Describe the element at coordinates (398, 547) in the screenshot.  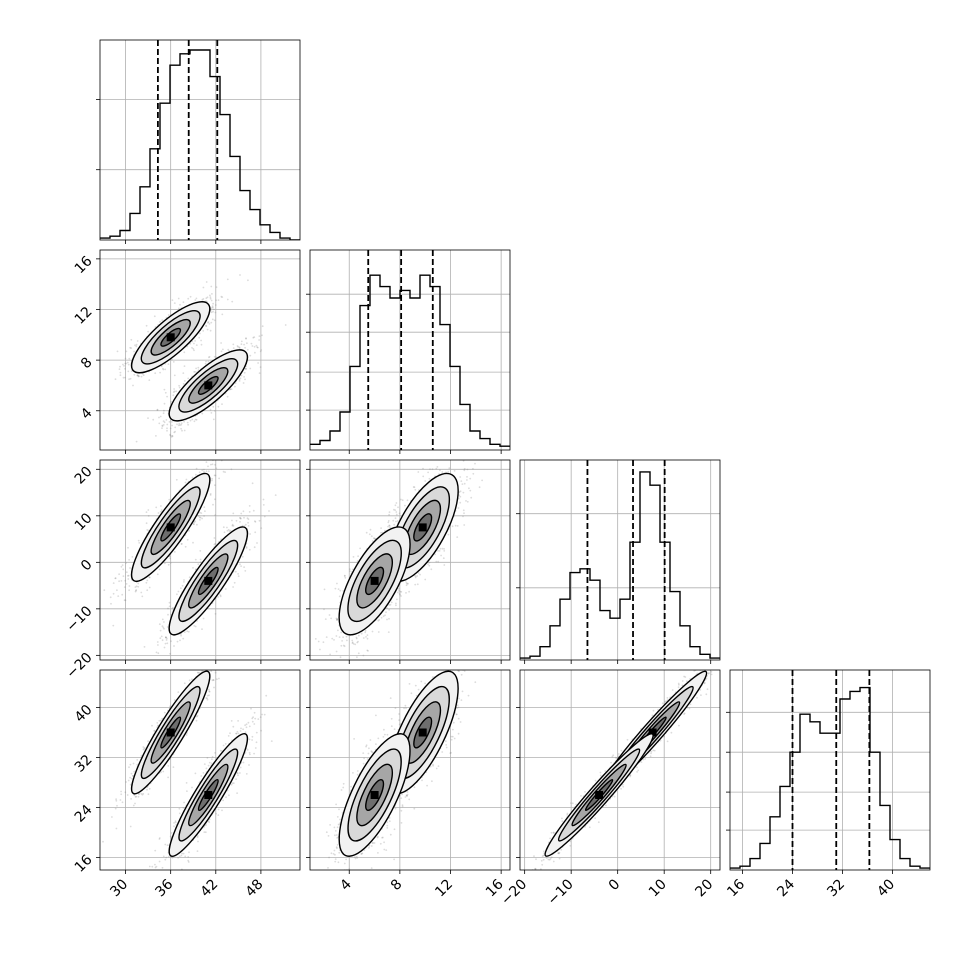
I see `samples-layer` at that location.